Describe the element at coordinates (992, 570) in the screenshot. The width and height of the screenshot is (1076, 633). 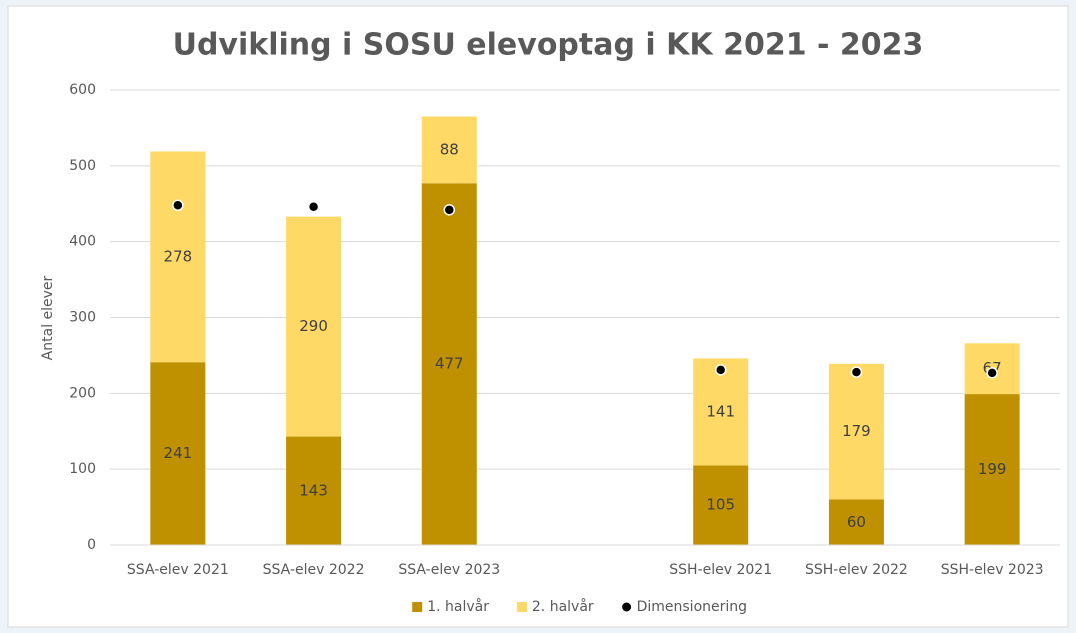
I see `x-tick-label: SSH-elev 2023` at that location.